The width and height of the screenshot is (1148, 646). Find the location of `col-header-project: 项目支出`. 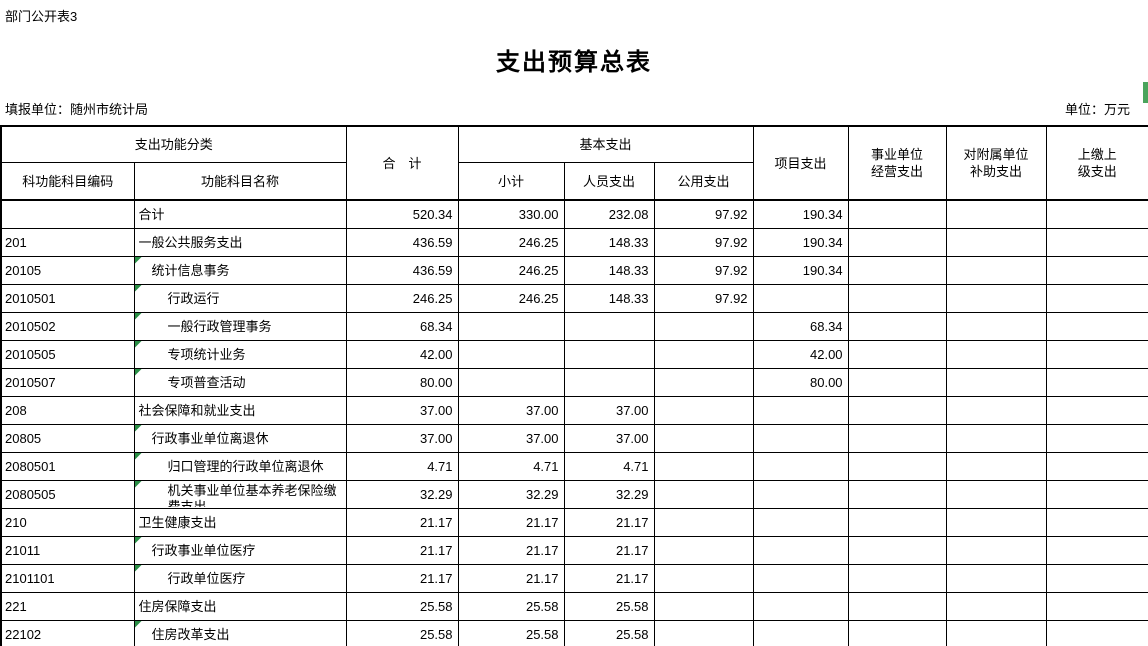

col-header-project: 项目支出 is located at coordinates (800, 163).